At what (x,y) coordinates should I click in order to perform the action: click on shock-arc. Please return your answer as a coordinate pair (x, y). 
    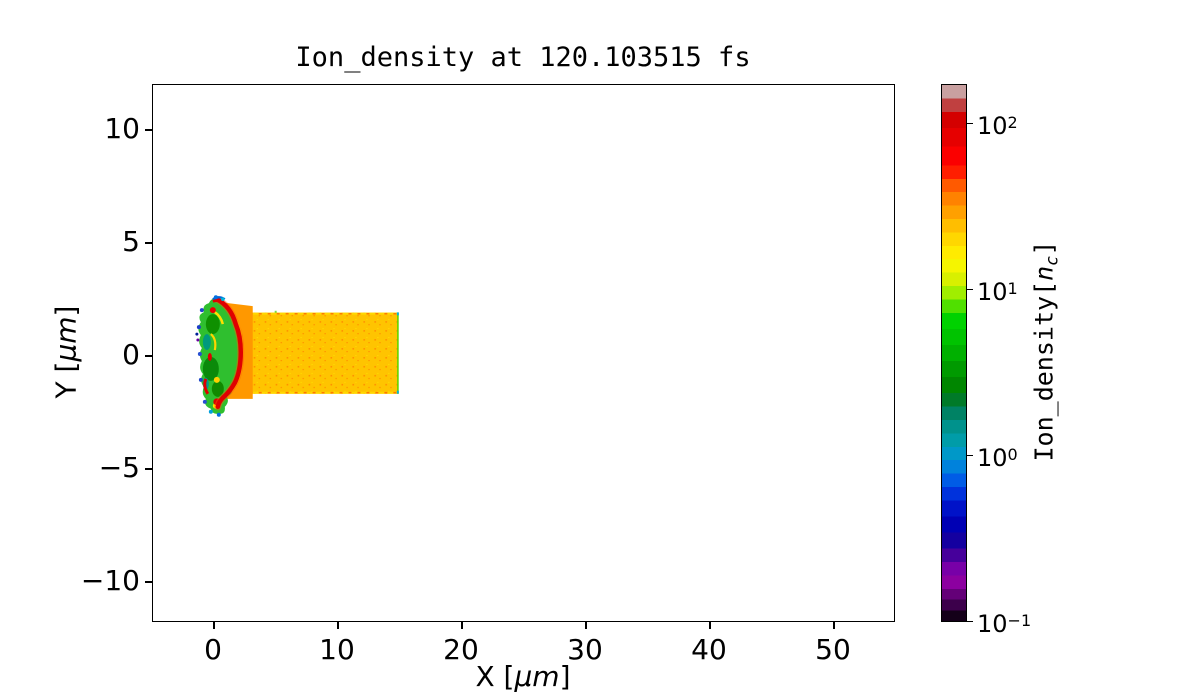
    Looking at the image, I should click on (228, 353).